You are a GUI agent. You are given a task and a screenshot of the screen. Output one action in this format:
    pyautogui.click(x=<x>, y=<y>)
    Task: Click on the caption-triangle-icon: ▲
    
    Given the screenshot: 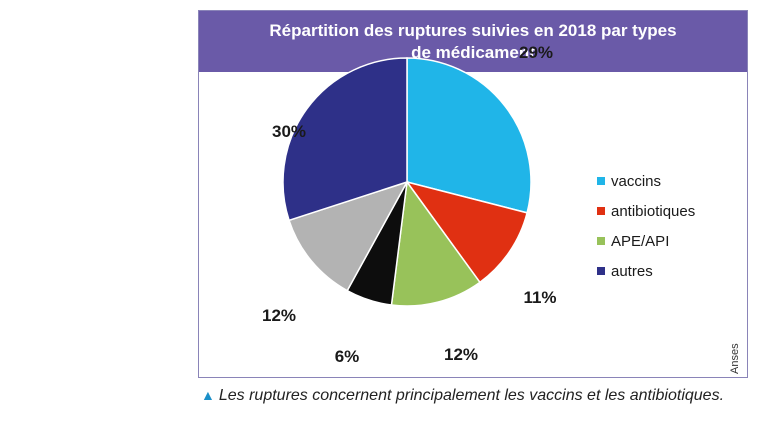 What is the action you would take?
    pyautogui.click(x=208, y=395)
    